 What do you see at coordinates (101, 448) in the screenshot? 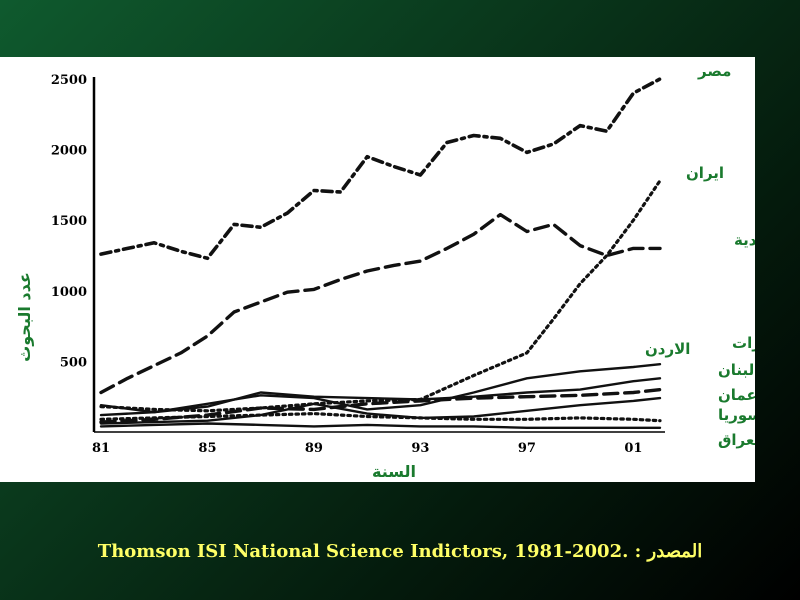
I see `x-tick-label: 81` at bounding box center [101, 448].